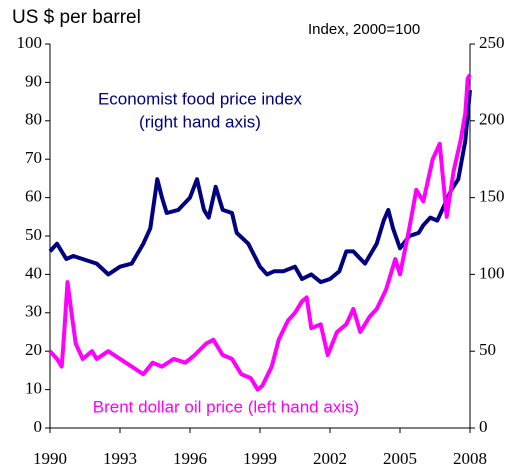 The width and height of the screenshot is (520, 476). What do you see at coordinates (487, 349) in the screenshot?
I see `y2-tick-label: 50` at bounding box center [487, 349].